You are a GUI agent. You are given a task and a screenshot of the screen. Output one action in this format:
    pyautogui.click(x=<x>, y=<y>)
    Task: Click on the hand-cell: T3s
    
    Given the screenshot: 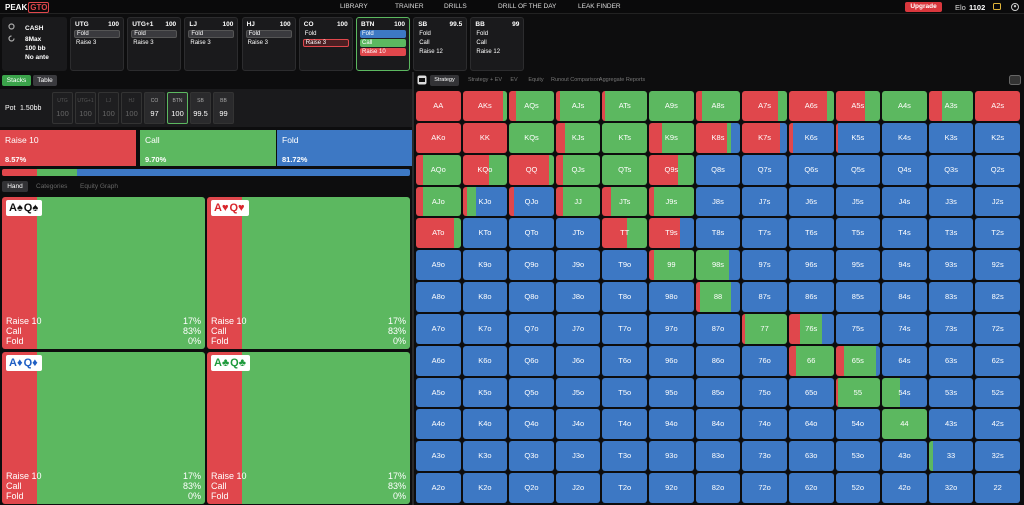 What is the action you would take?
    pyautogui.click(x=951, y=233)
    